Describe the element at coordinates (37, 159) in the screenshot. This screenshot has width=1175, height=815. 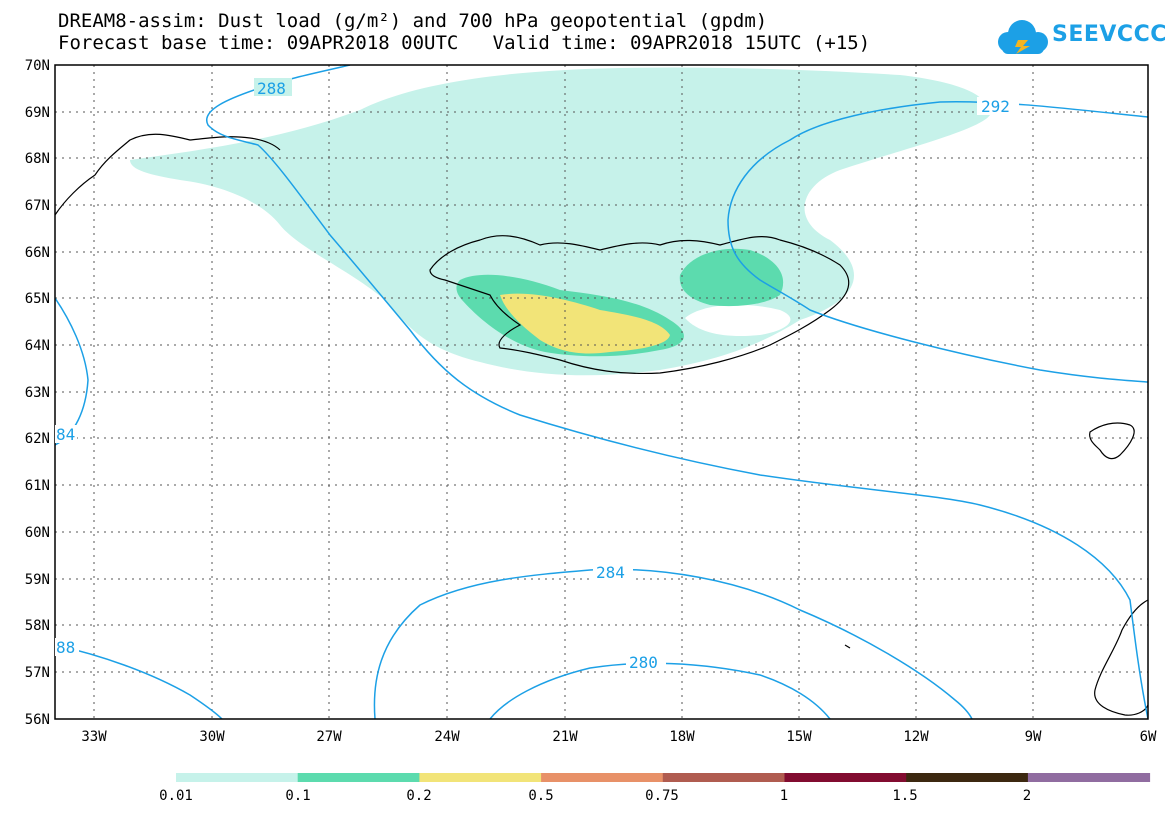
I see `lat-label: 68N` at that location.